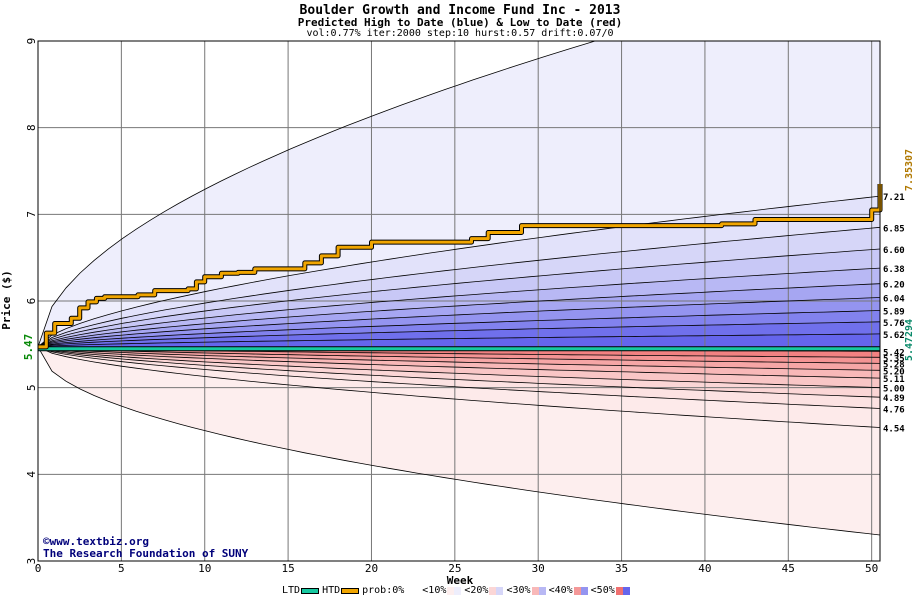 The image size is (920, 600). I want to click on x-tick-label: 25, so click(454, 568).